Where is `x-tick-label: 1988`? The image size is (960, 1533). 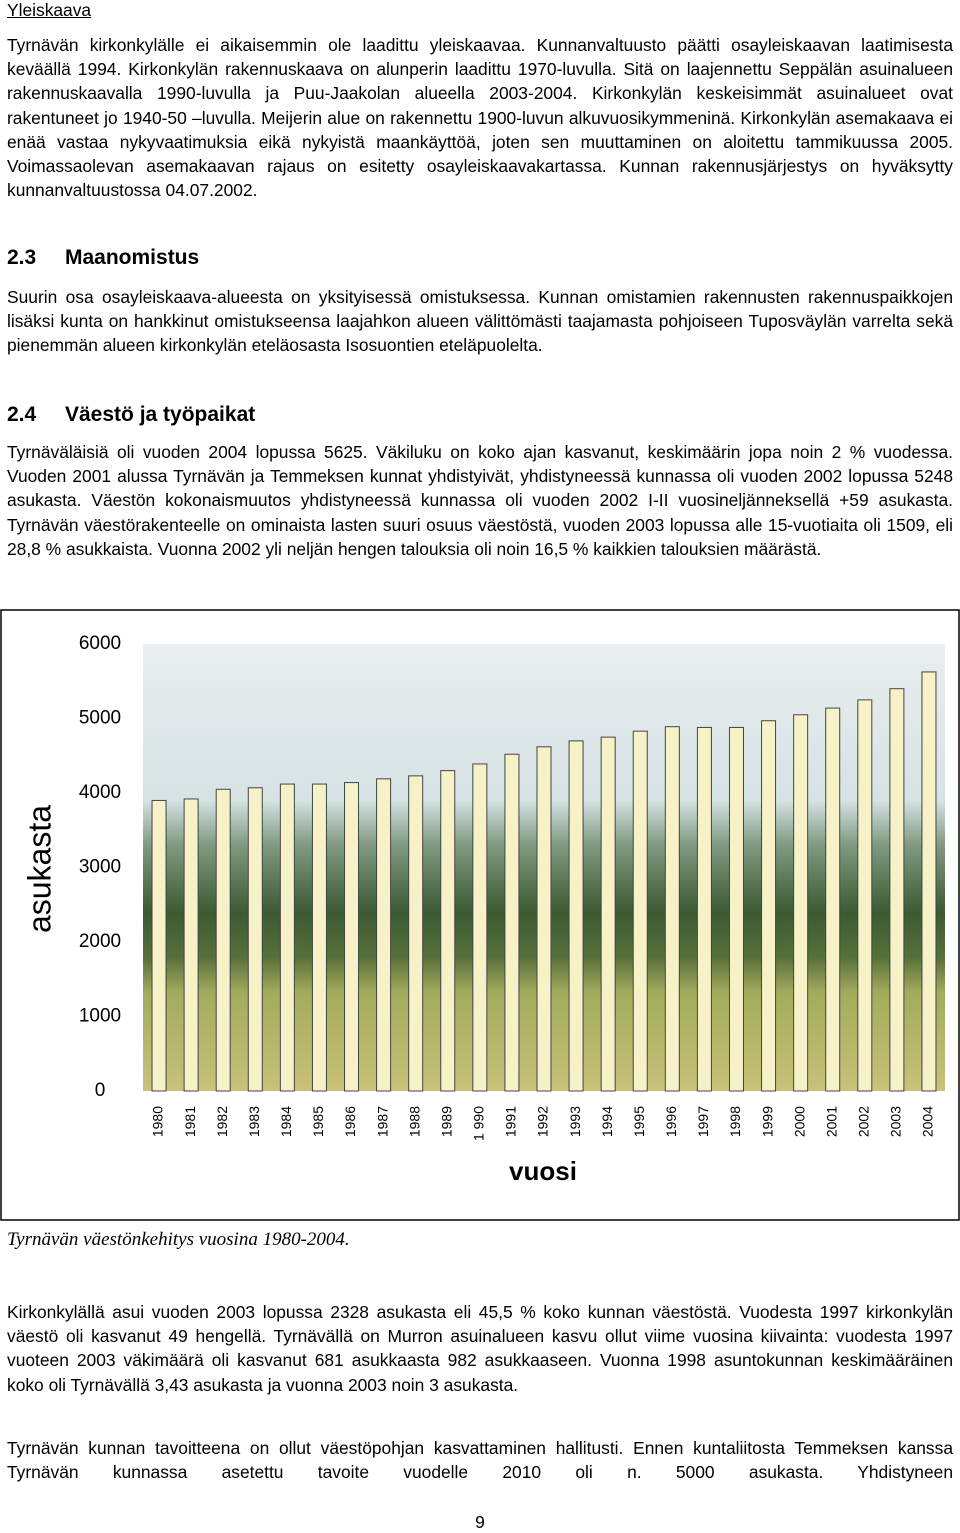
x-tick-label: 1988 is located at coordinates (414, 1121).